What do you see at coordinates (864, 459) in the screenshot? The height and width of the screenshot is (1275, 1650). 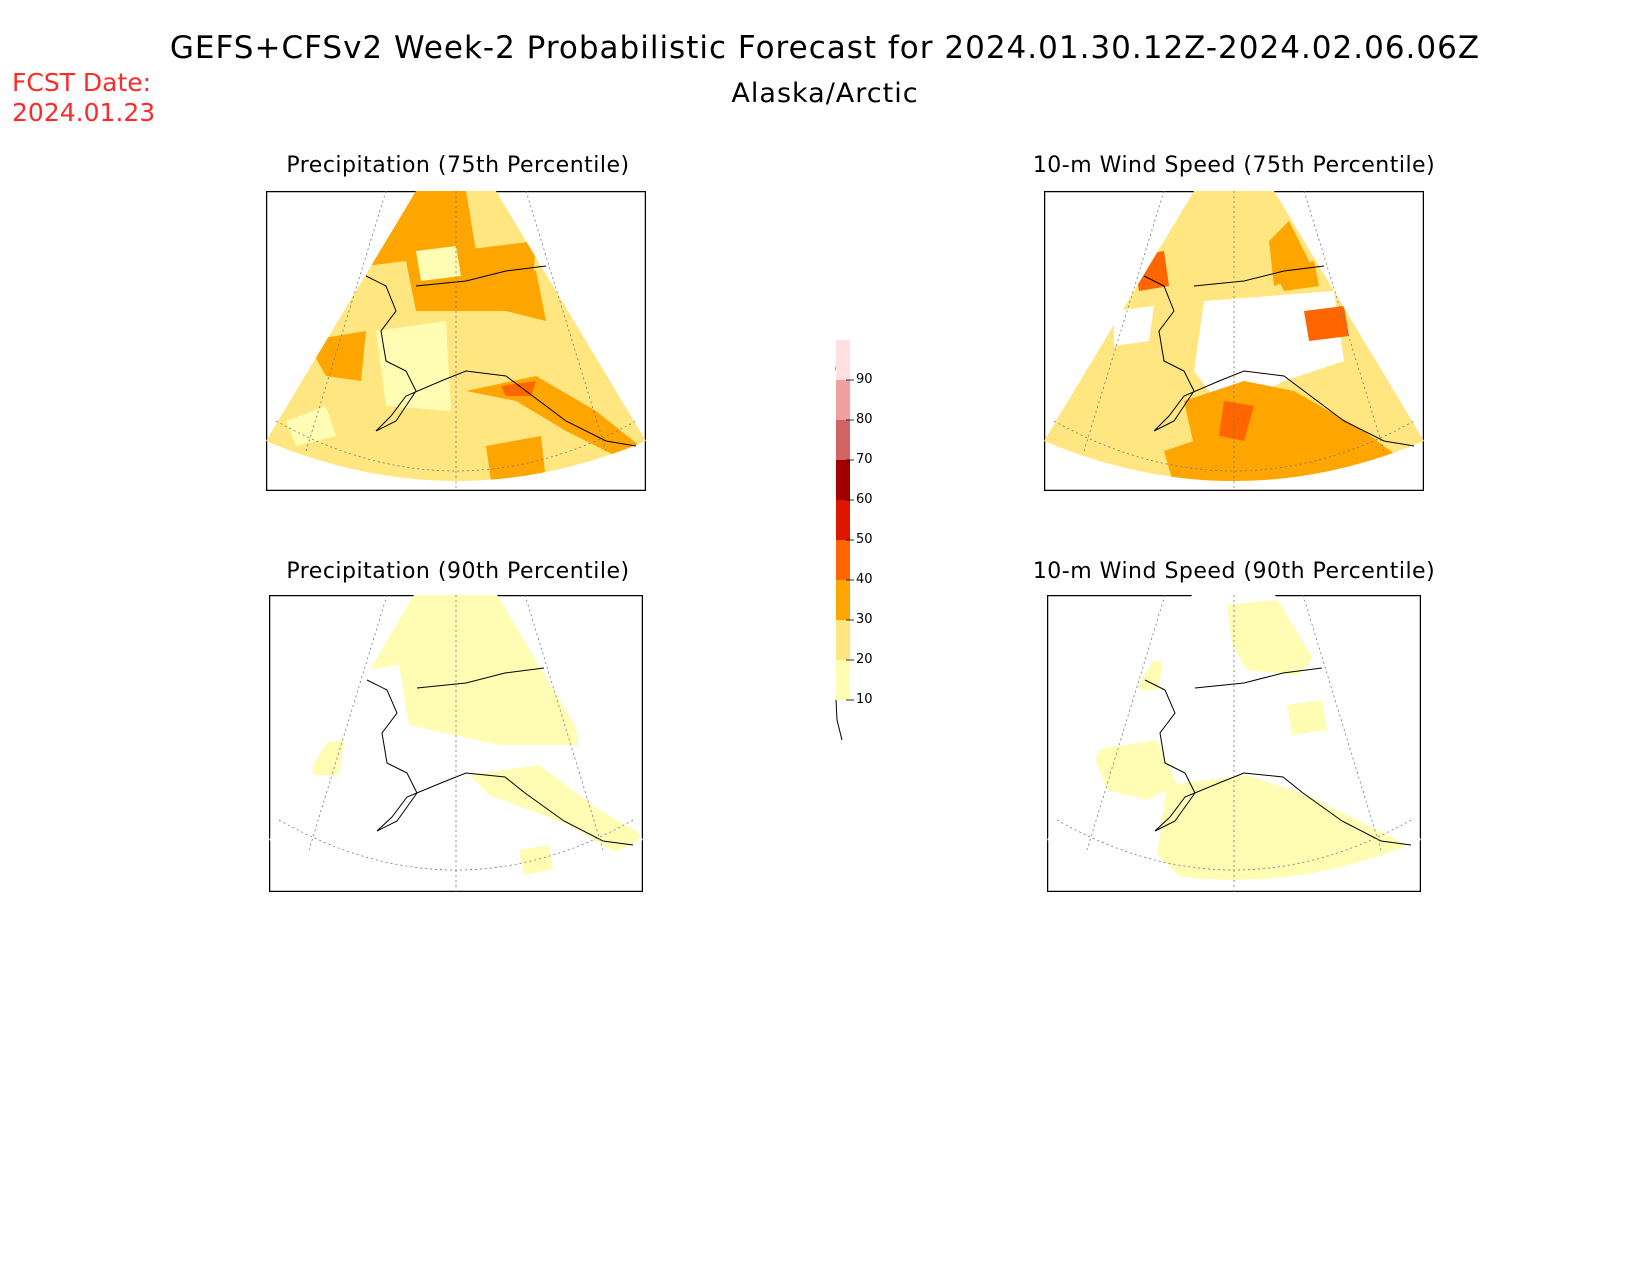 I see `colorbar-tick-label: 70` at bounding box center [864, 459].